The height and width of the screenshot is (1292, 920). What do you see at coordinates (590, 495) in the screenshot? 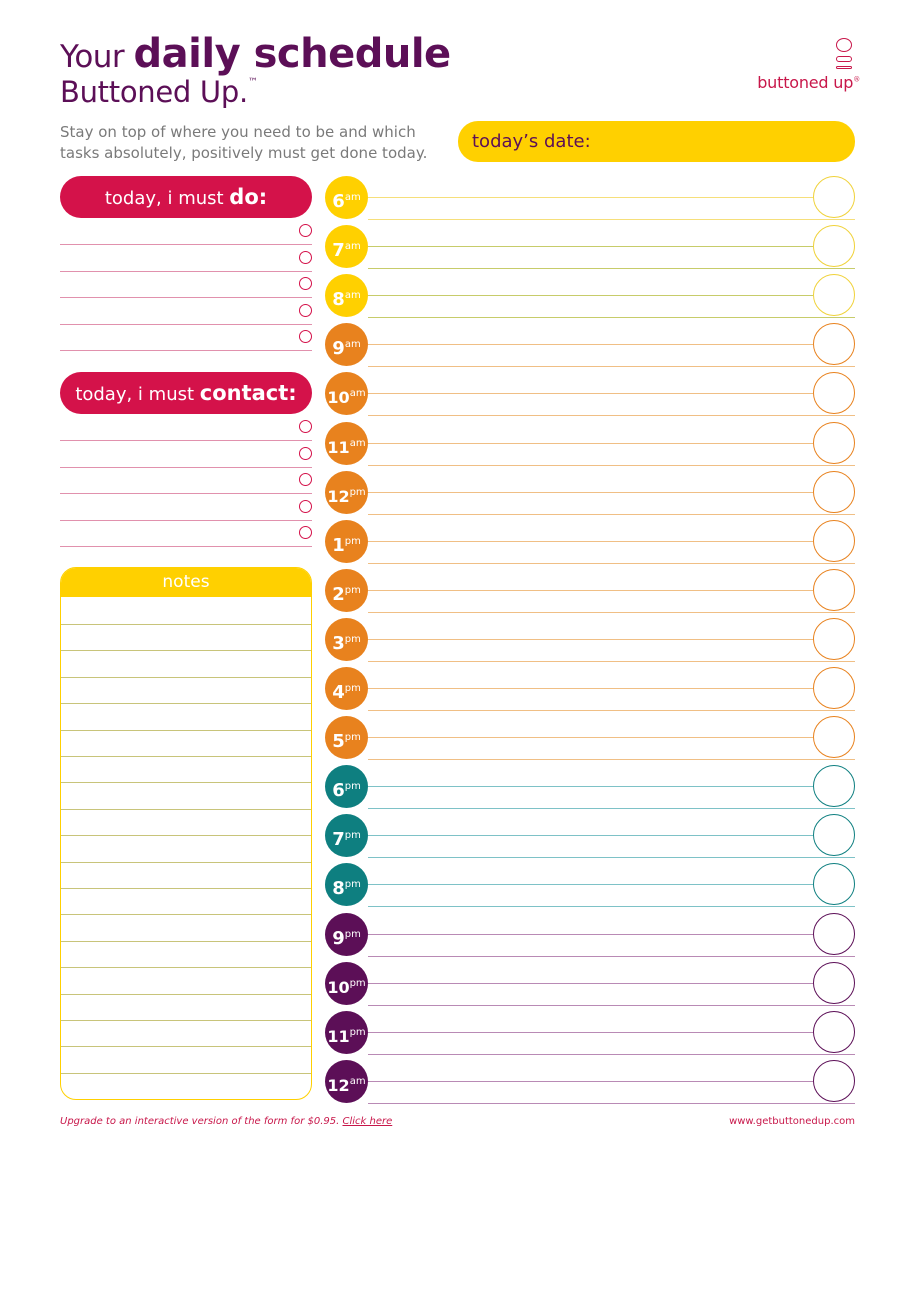
I see `schedule-row: 12pm` at bounding box center [590, 495].